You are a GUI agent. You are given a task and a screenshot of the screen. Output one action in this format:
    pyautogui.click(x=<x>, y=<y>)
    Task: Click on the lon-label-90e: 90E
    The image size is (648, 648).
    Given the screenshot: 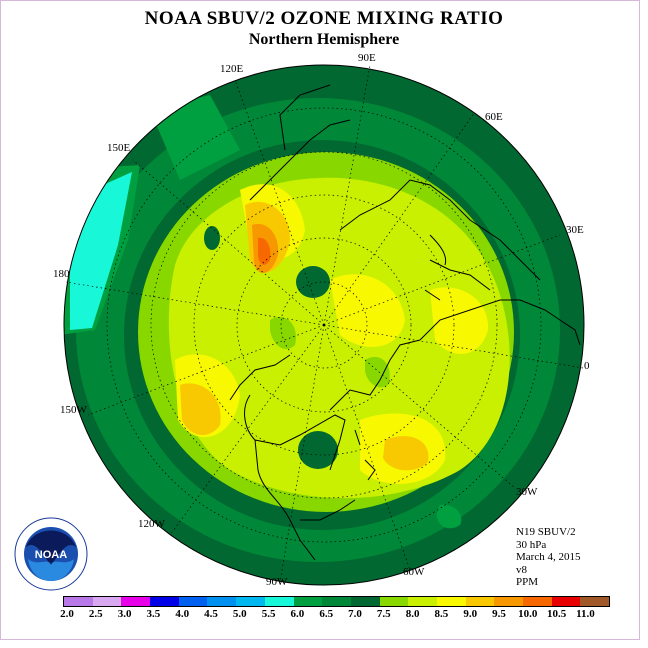 What is the action you would take?
    pyautogui.click(x=367, y=58)
    